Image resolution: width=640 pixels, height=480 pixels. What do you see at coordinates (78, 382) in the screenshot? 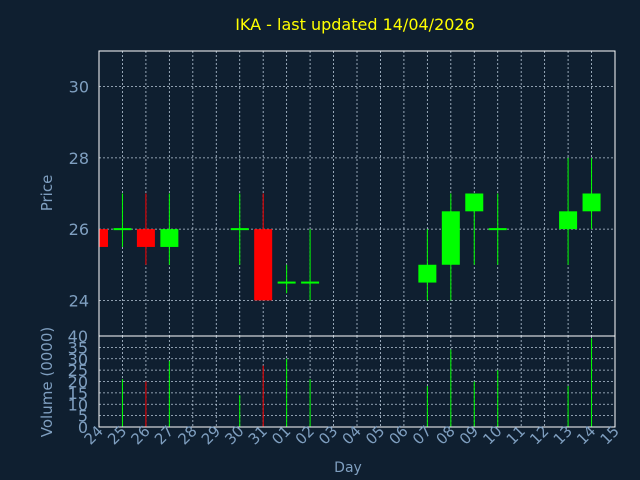
I see `volume-tick-label: 20` at bounding box center [78, 382].